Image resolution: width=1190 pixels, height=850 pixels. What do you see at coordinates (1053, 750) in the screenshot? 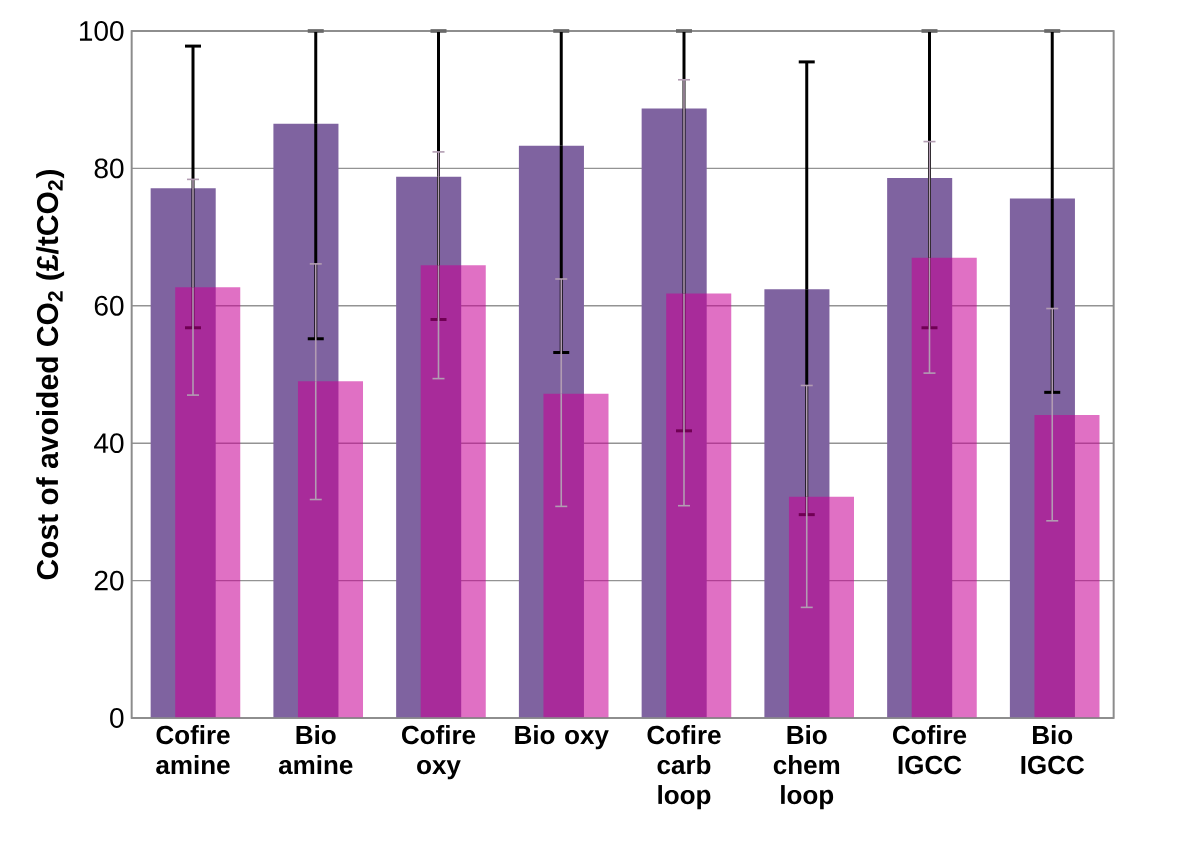
I see `x-tick-label: Bio IGCC` at bounding box center [1053, 750].